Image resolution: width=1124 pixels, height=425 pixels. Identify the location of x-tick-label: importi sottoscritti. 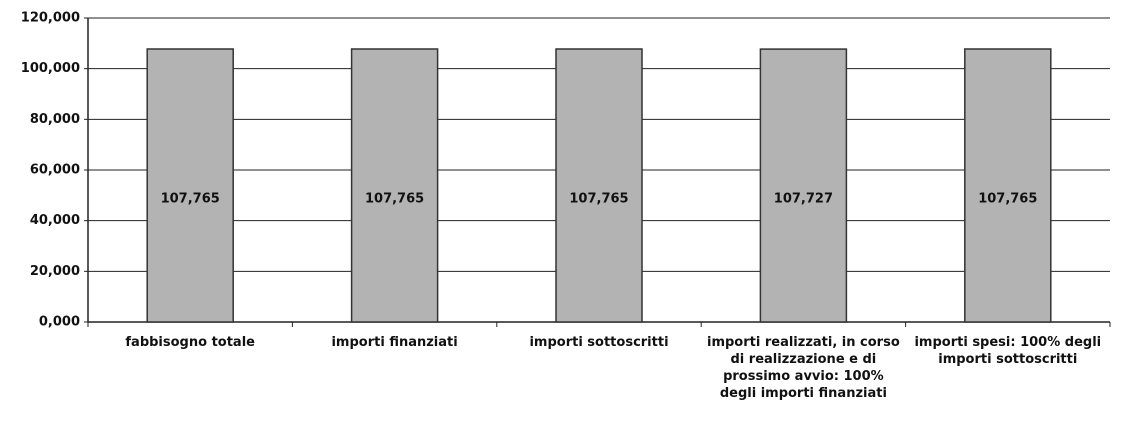
(599, 342).